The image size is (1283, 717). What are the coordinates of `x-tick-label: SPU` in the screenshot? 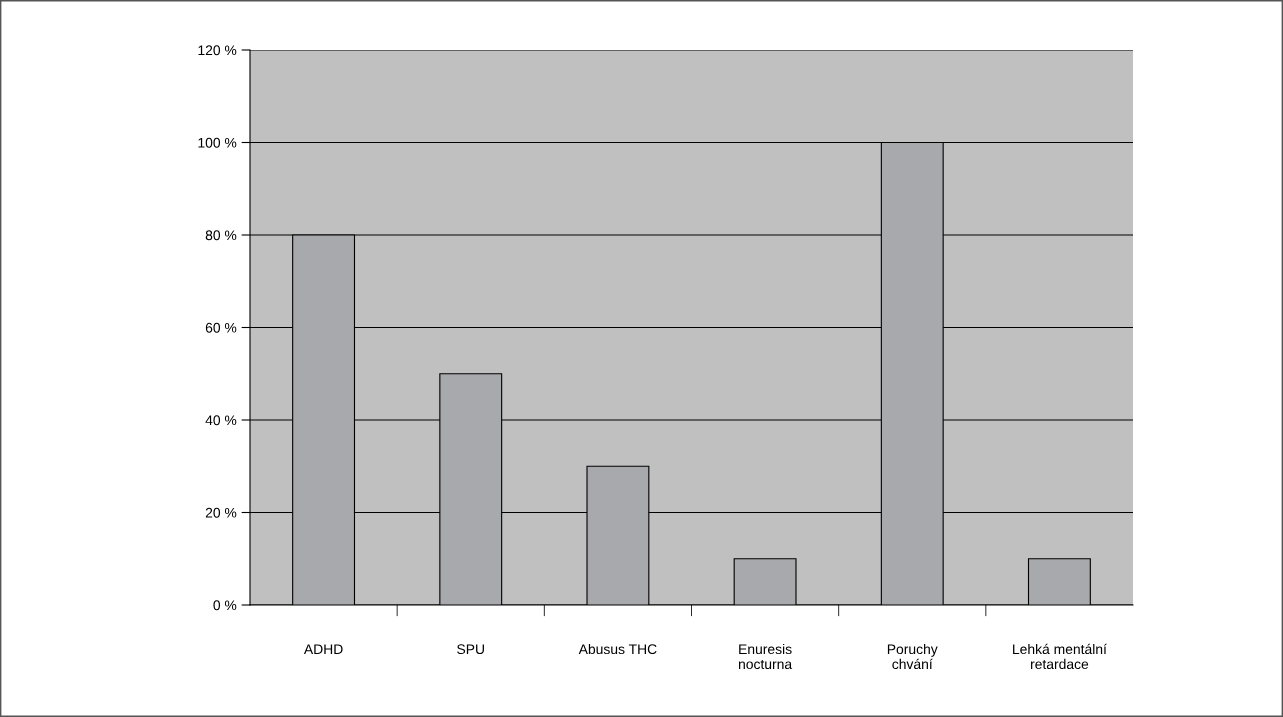 It's located at (470, 649).